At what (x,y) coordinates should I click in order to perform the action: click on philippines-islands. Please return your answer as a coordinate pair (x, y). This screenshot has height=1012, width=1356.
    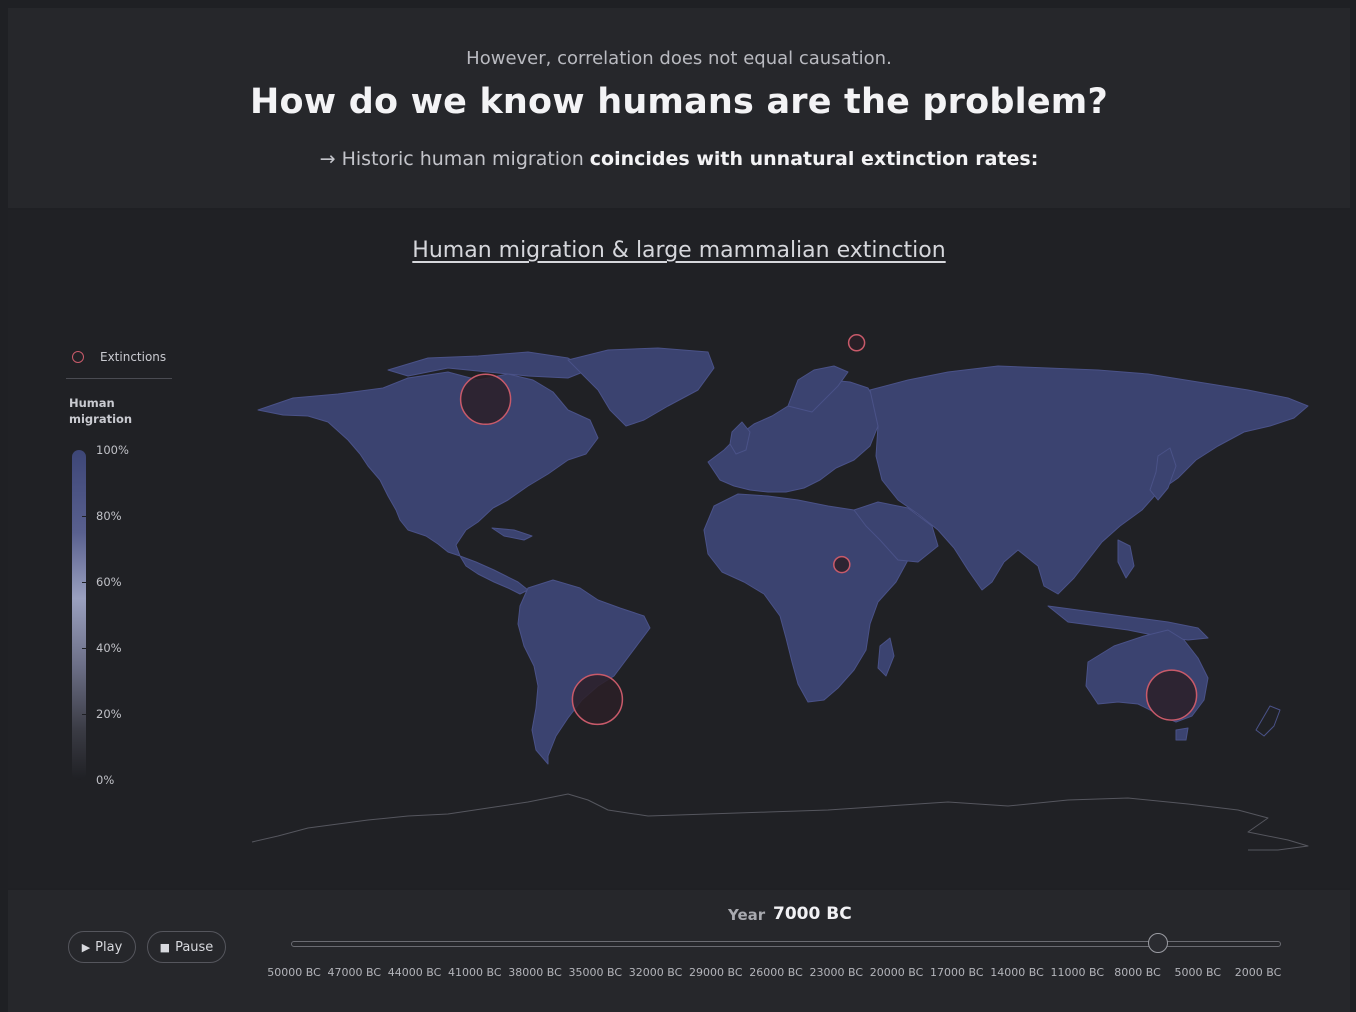
    Looking at the image, I should click on (1126, 559).